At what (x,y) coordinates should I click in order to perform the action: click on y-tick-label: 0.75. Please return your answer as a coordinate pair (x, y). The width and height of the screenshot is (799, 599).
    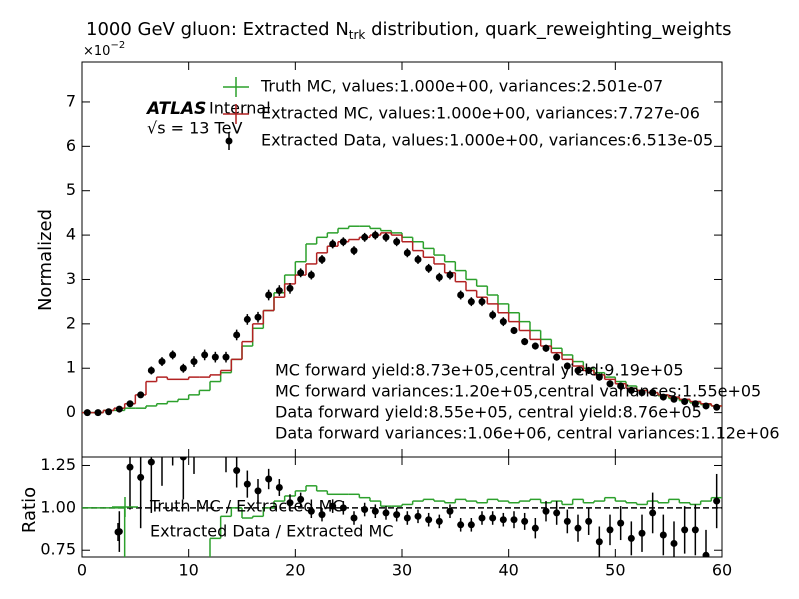
    Looking at the image, I should click on (58, 549).